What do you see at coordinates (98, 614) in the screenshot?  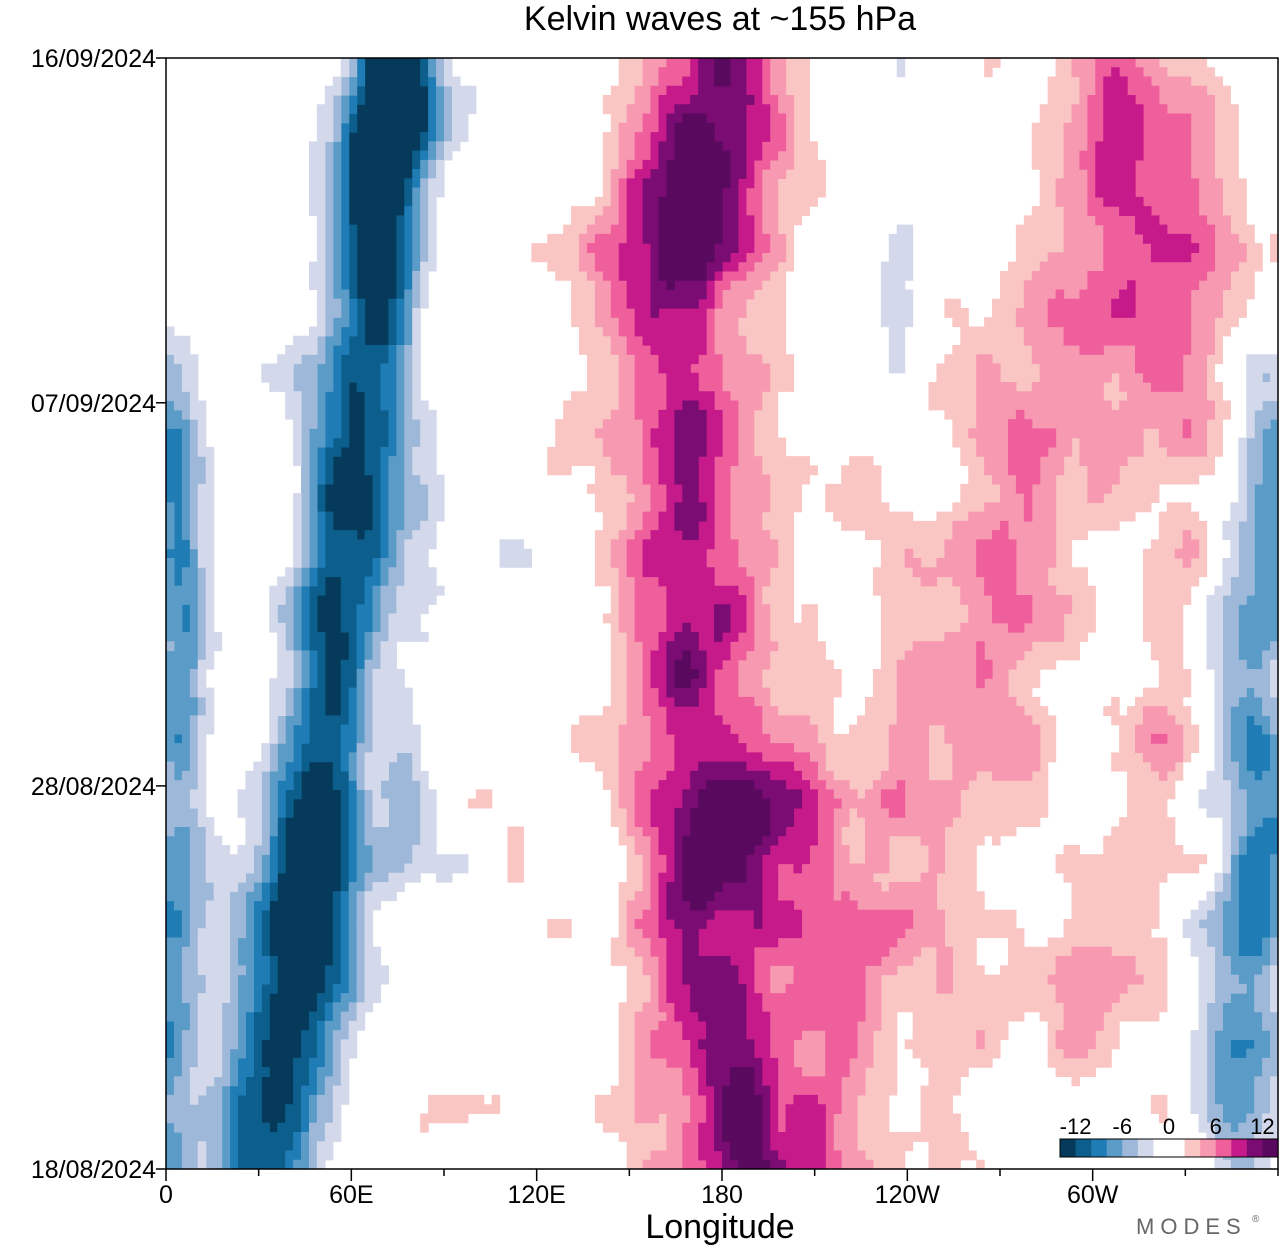 I see `y-axis: 18/08/2024 28/08/2024 07/09/2024 16/09/2024` at bounding box center [98, 614].